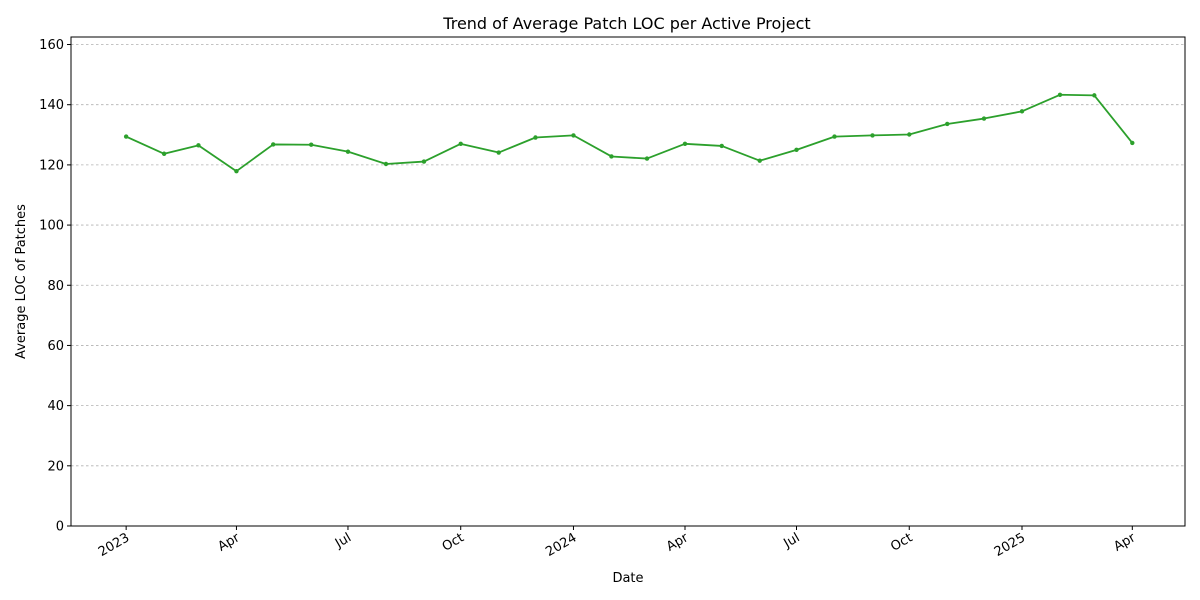  What do you see at coordinates (51, 226) in the screenshot?
I see `y-tick-label: 100` at bounding box center [51, 226].